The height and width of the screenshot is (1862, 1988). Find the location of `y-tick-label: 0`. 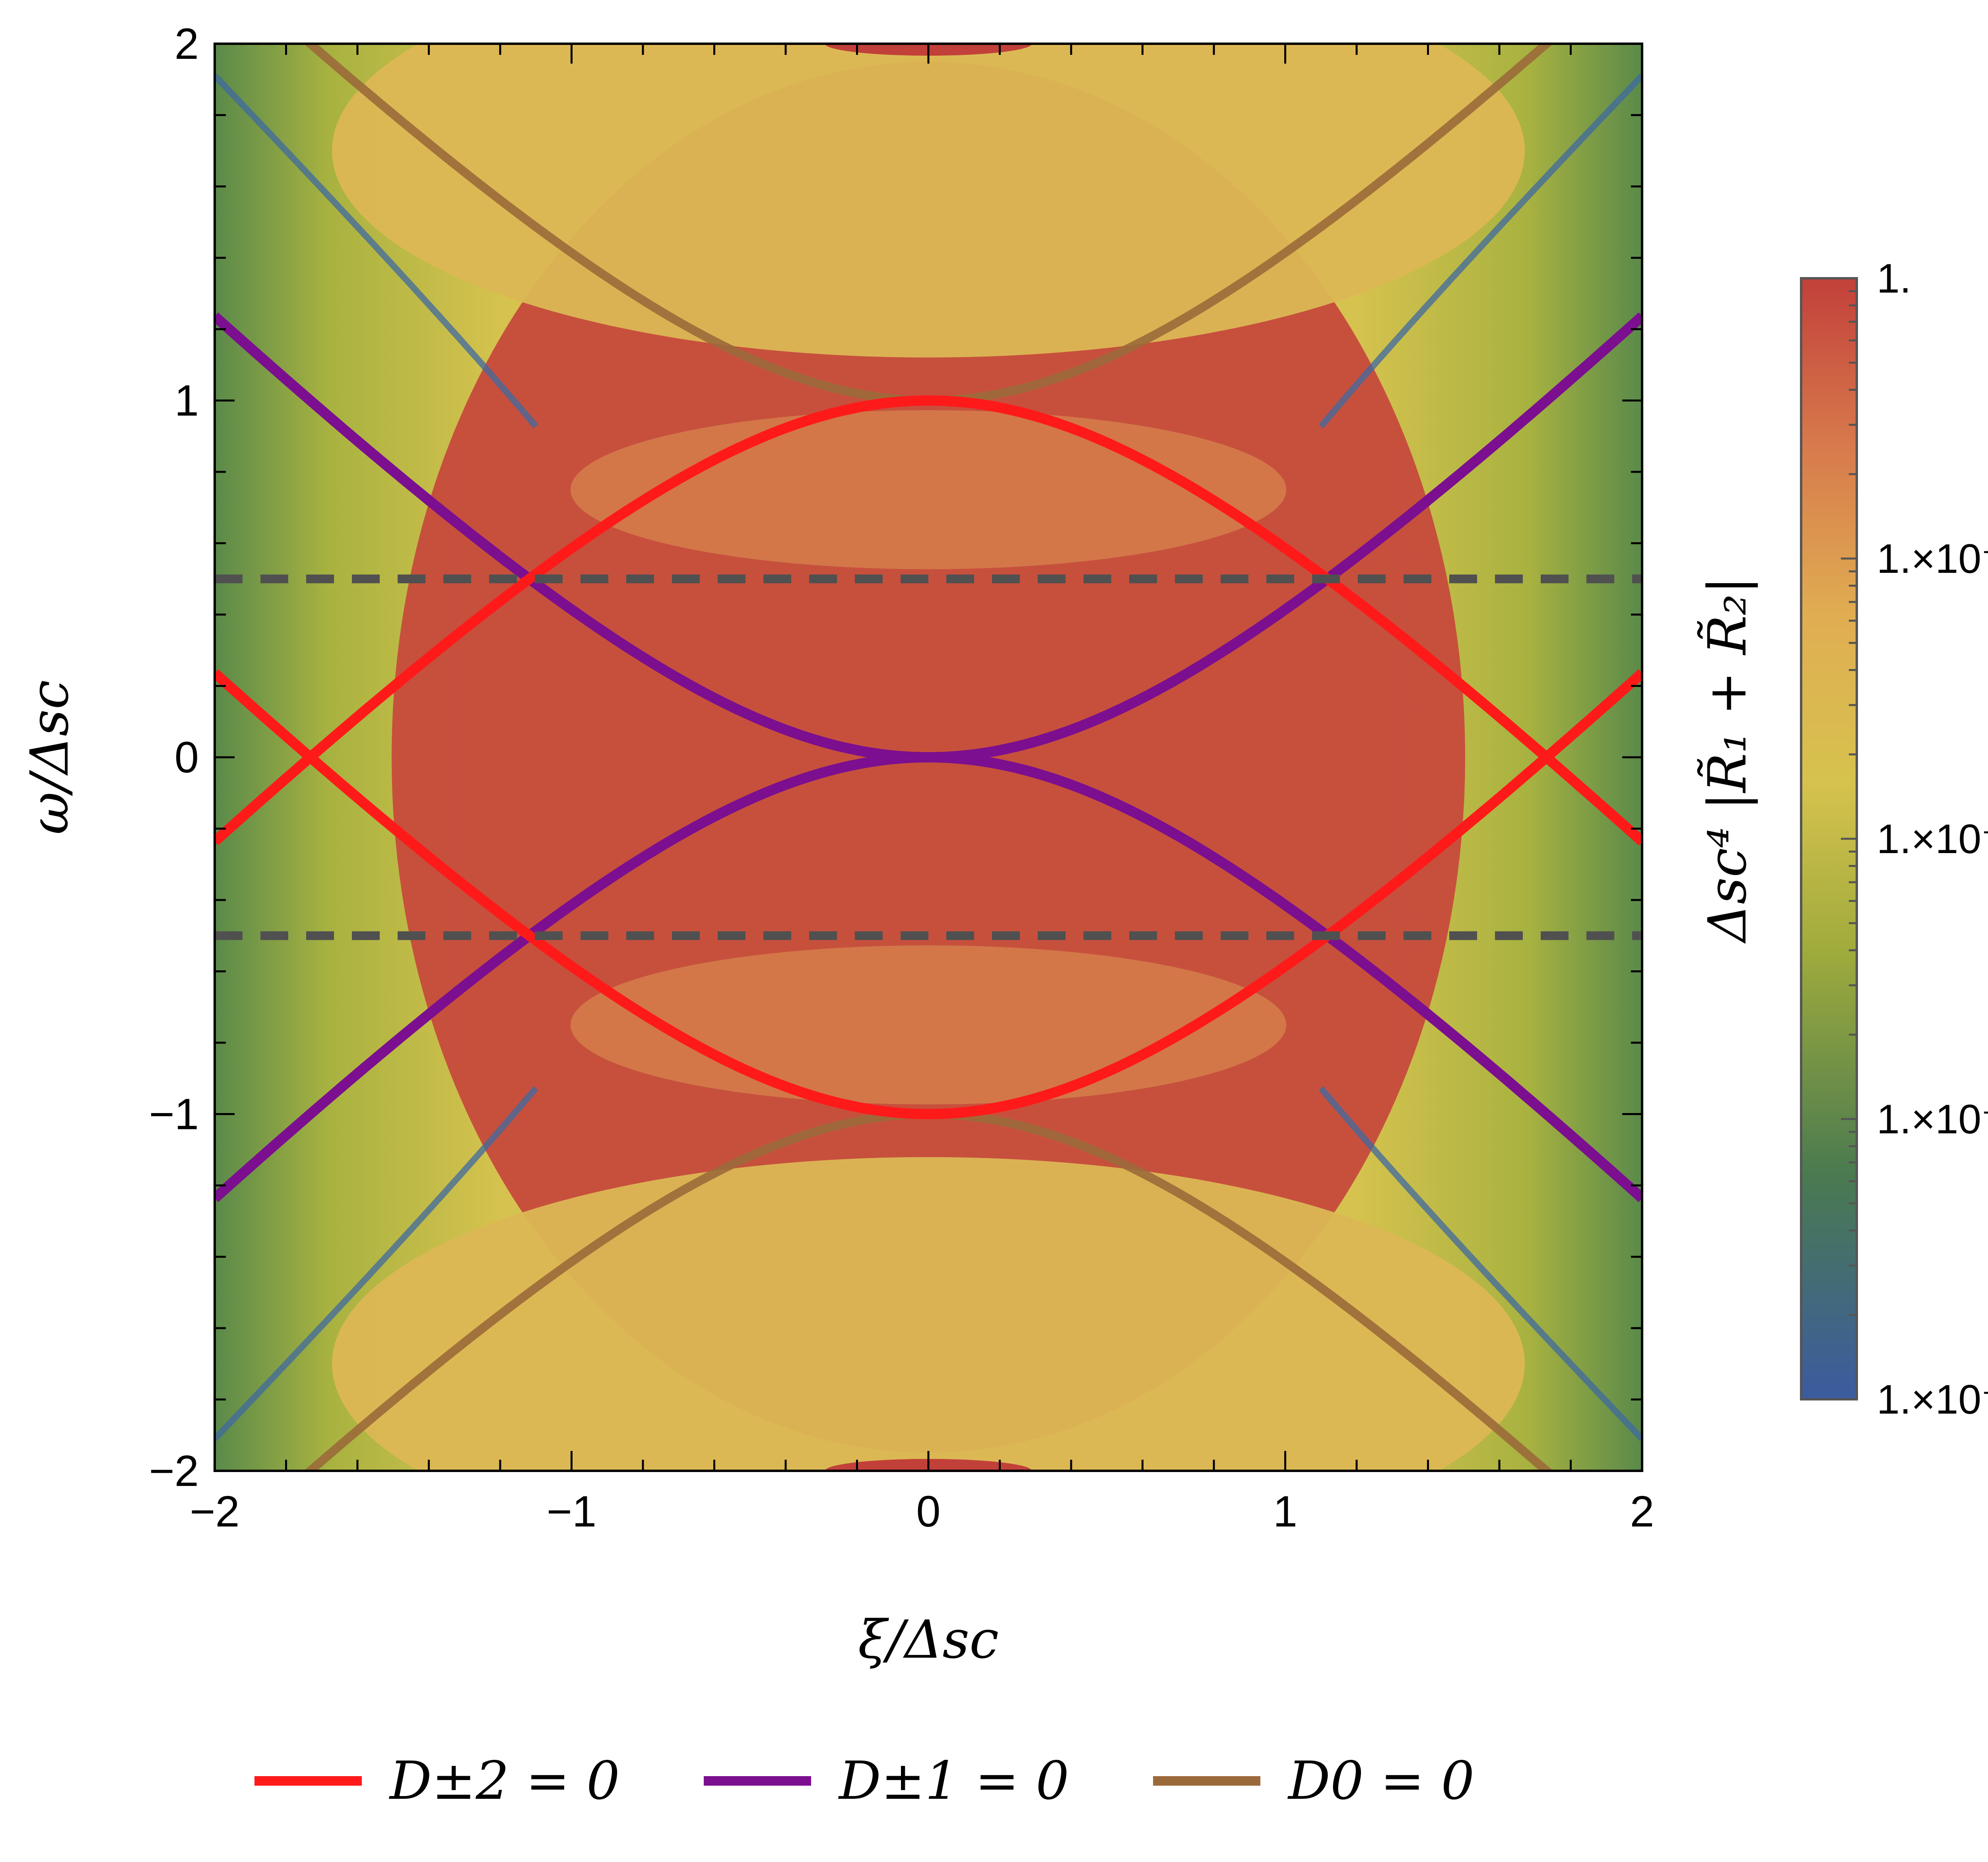

y-tick-label: 0 is located at coordinates (187, 757).